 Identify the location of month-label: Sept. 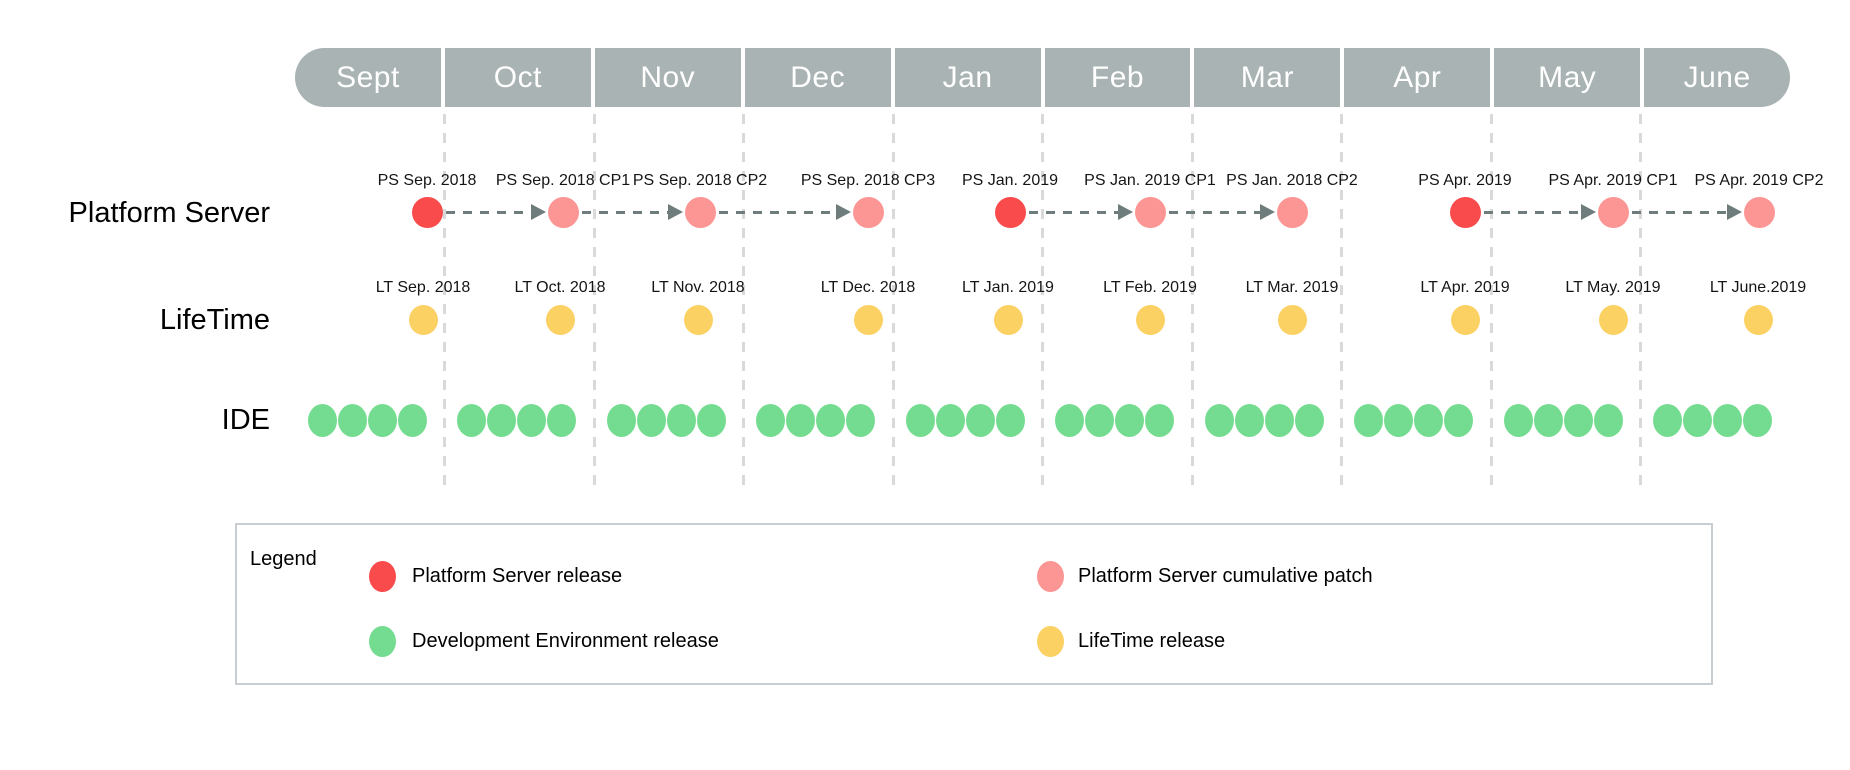
(368, 77).